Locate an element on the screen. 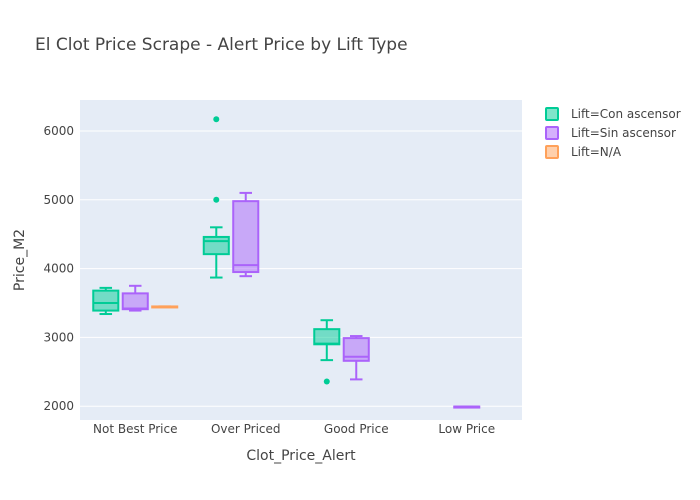 This screenshot has height=500, width=700. y-tick-label: 5000 is located at coordinates (58, 200).